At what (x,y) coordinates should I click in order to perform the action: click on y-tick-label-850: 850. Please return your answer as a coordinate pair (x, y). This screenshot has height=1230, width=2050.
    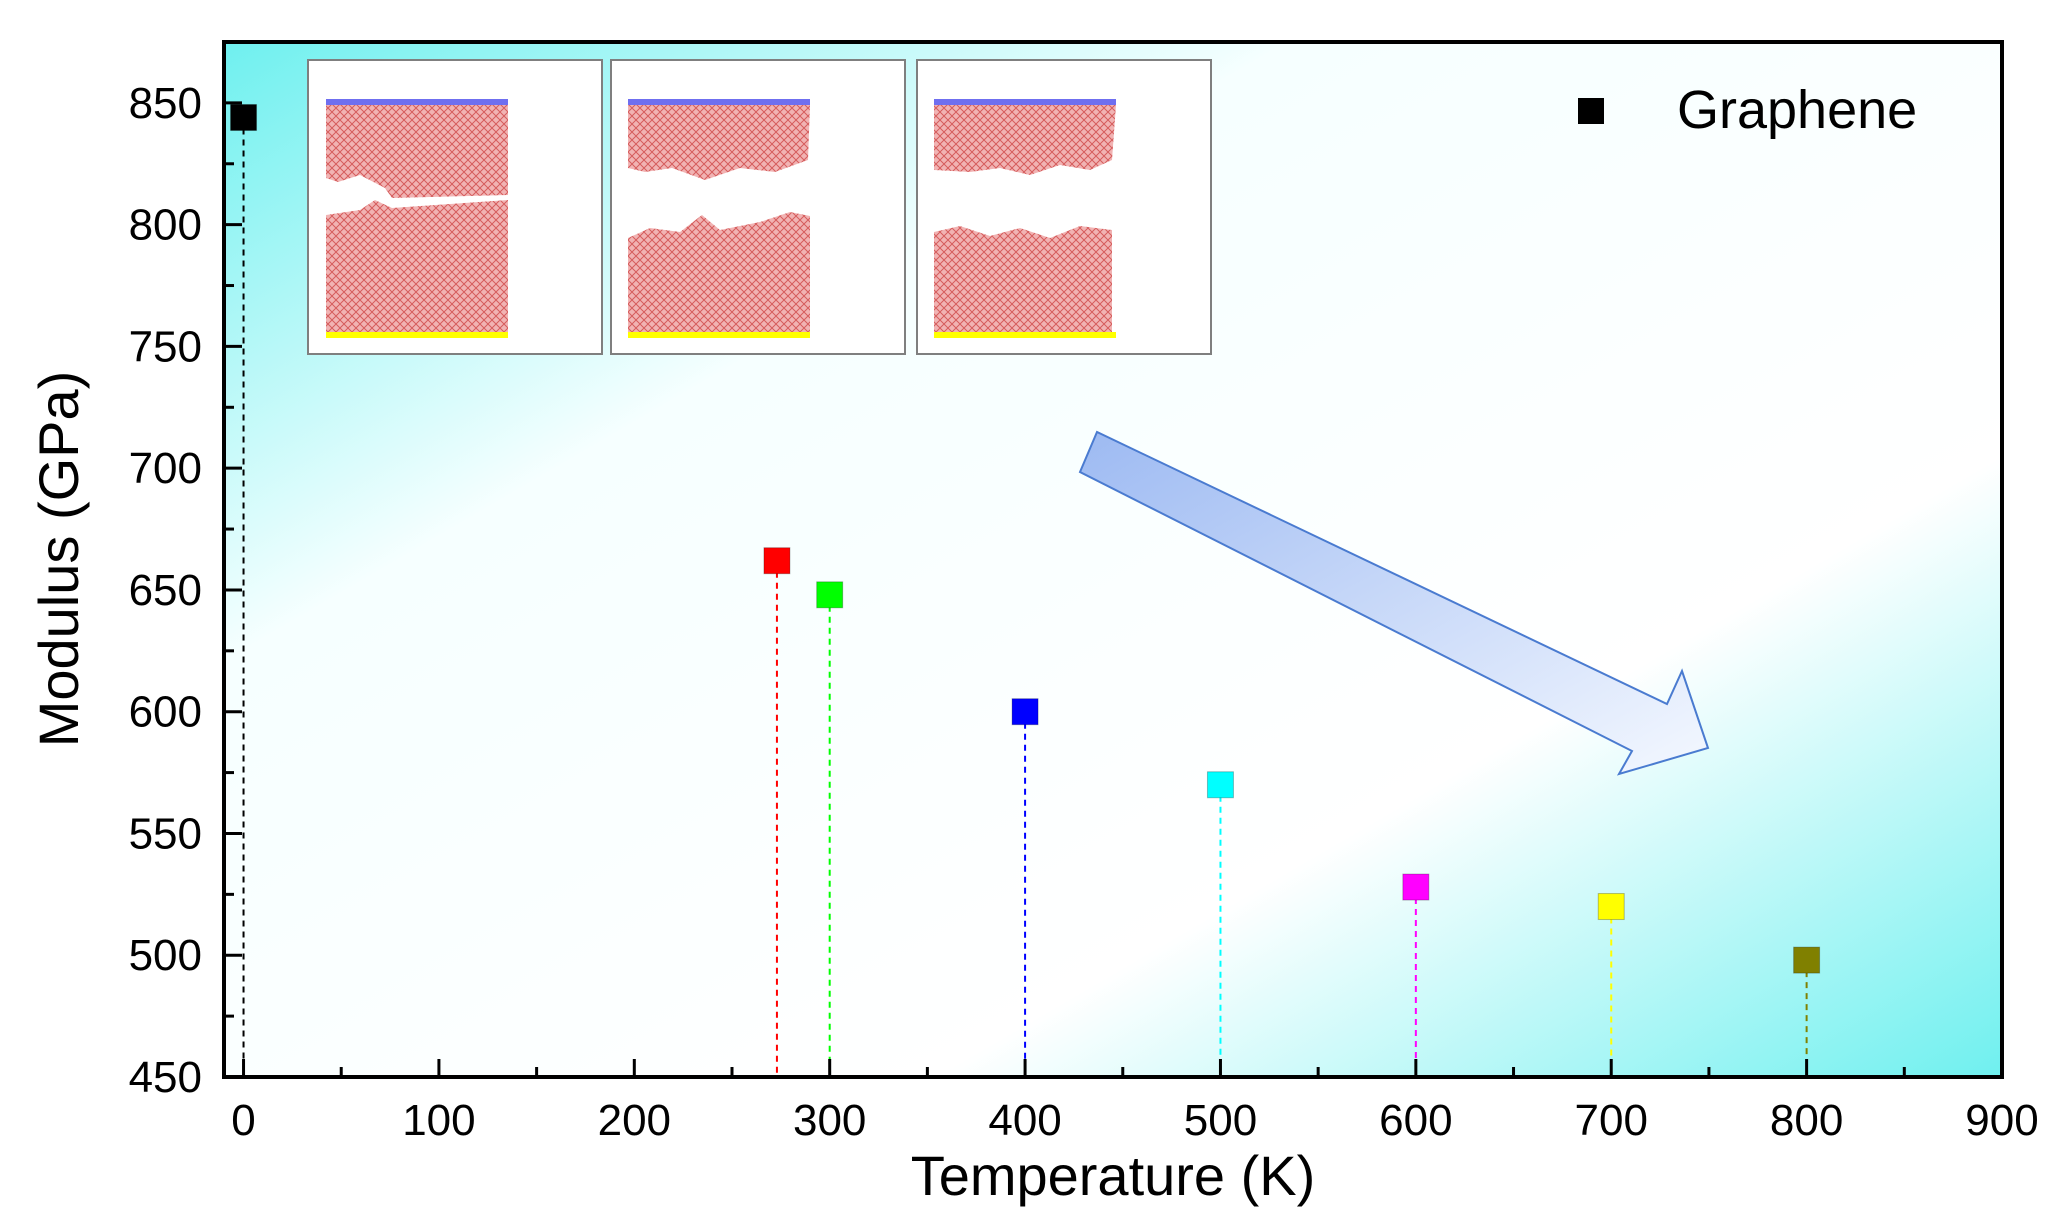
    Looking at the image, I should click on (165, 103).